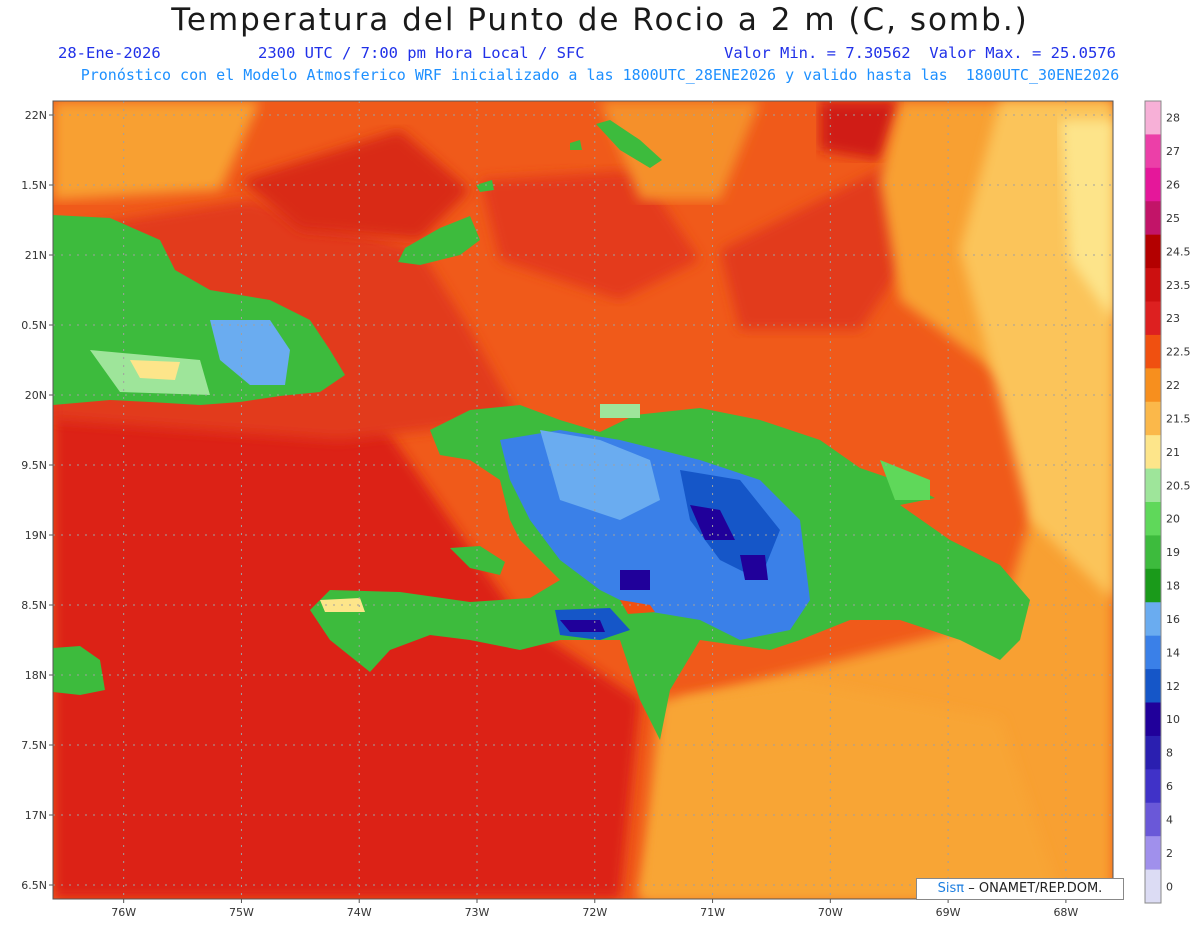 This screenshot has height=927, width=1200. I want to click on lon-label: 69W, so click(948, 912).